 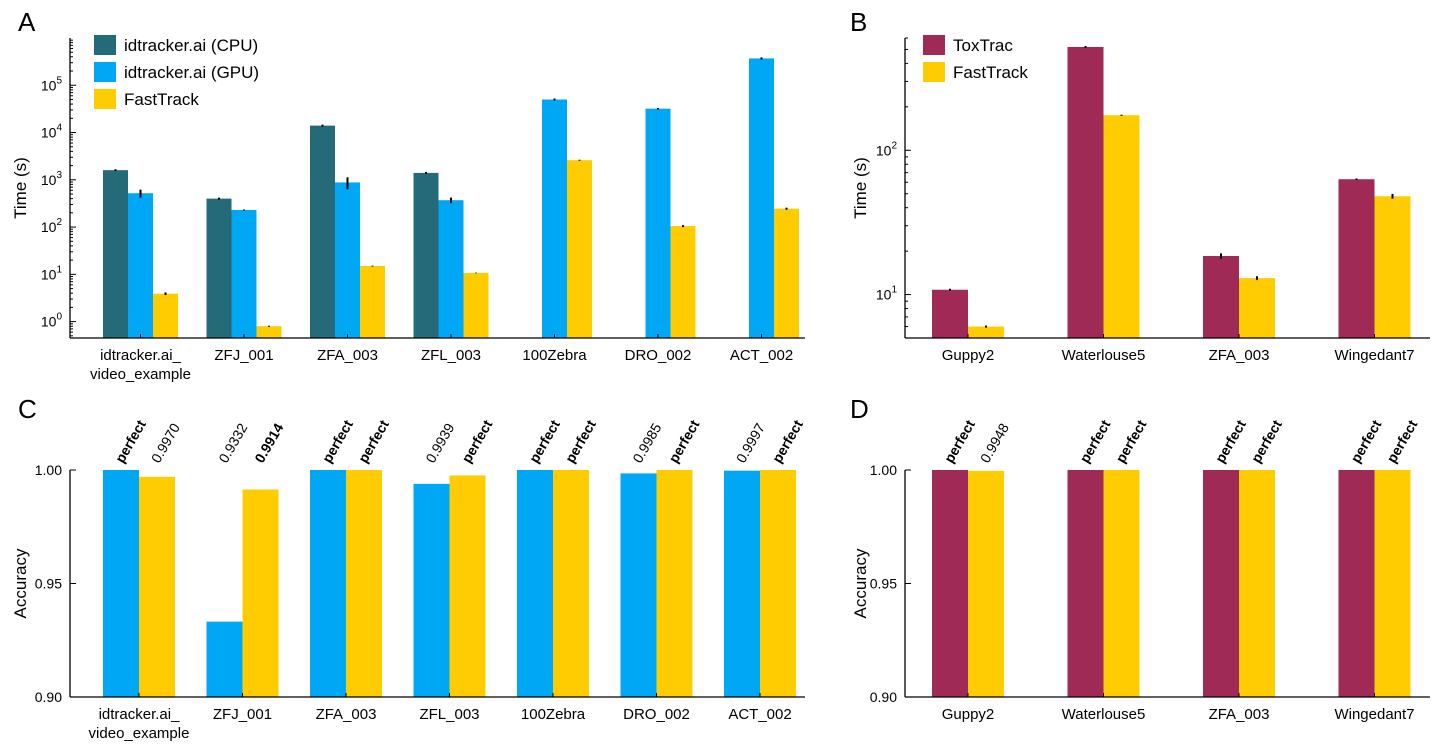 I want to click on panel-label: D, so click(x=859, y=409).